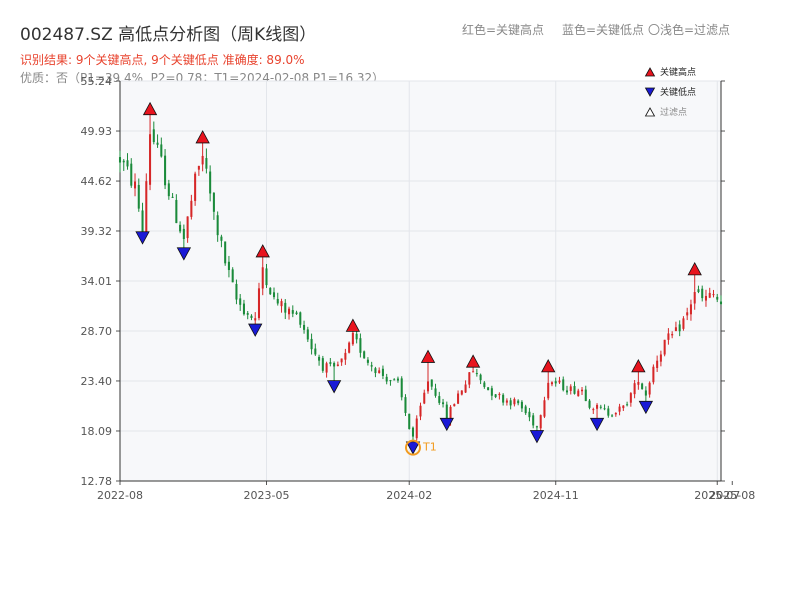 This screenshot has width=800, height=600. Describe the element at coordinates (409, 495) in the screenshot. I see `x-tick-label: 2024-02` at that location.